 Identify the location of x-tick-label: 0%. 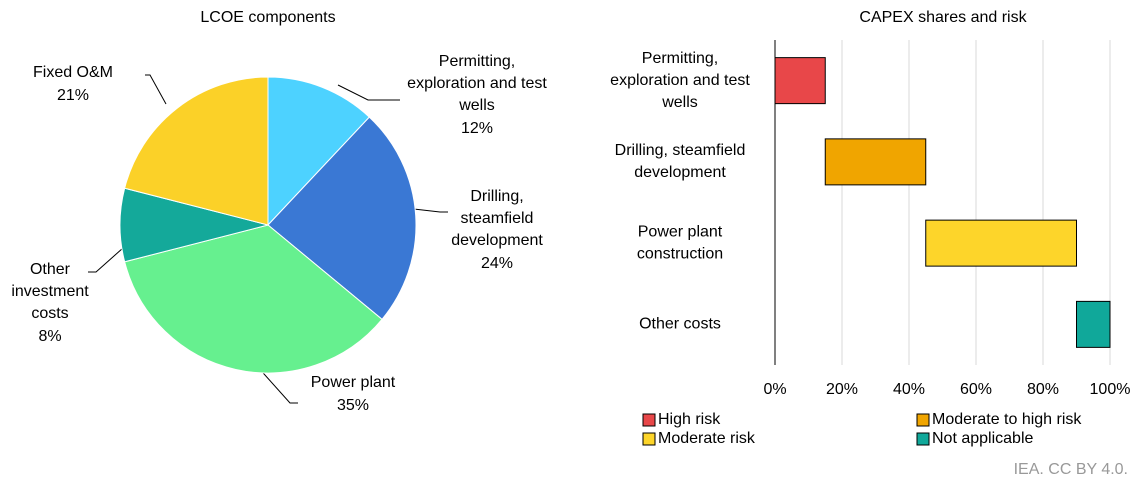
(774, 389).